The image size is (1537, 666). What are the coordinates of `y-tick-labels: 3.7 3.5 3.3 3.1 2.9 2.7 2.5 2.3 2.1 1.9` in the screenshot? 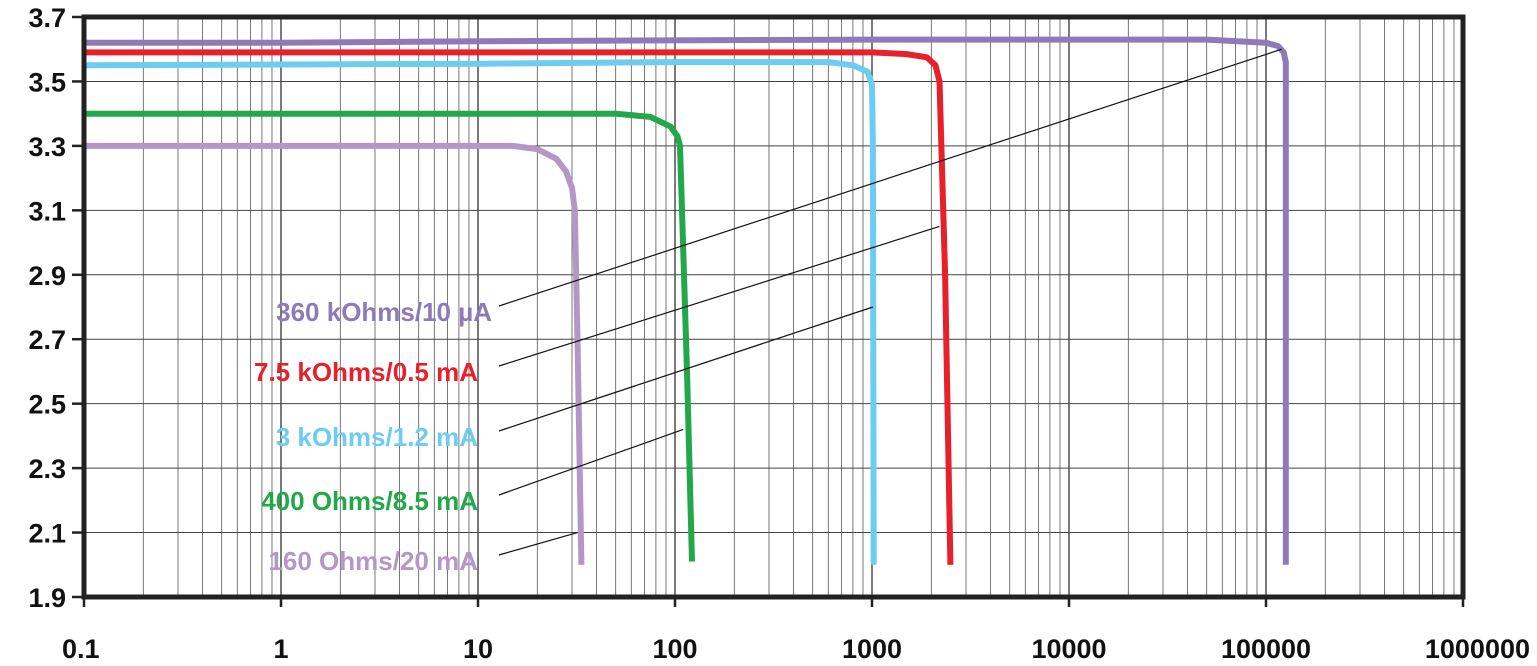 It's located at (47, 308).